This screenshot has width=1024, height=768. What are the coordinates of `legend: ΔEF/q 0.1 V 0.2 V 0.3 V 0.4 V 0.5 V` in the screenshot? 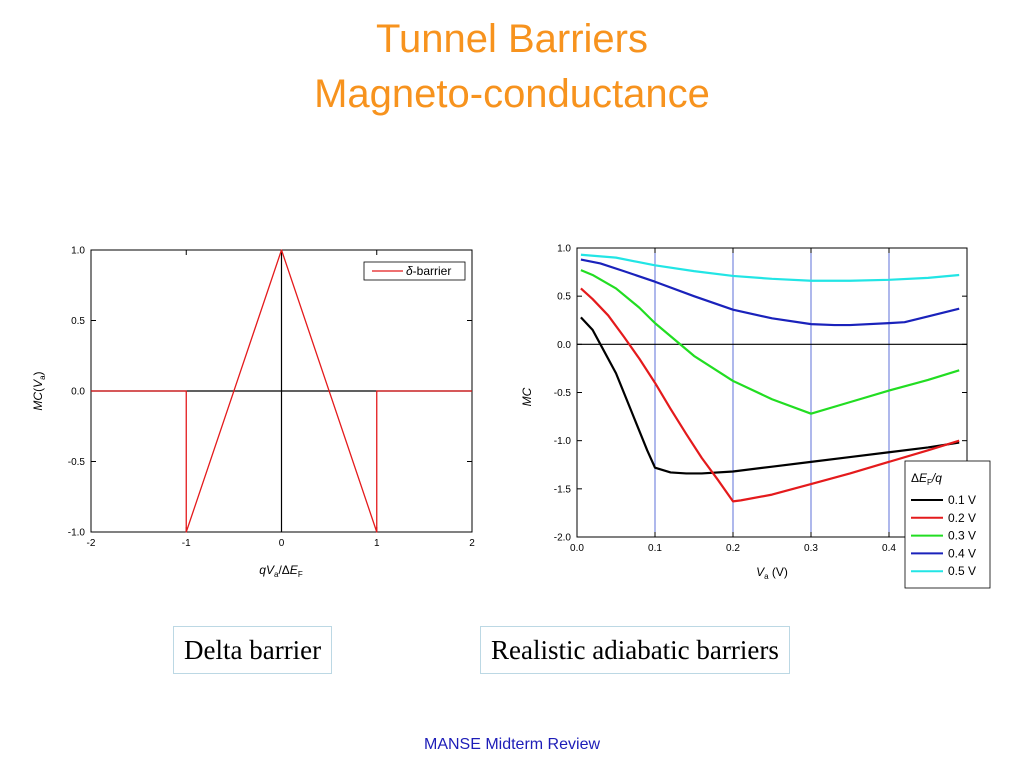 It's located at (947, 524).